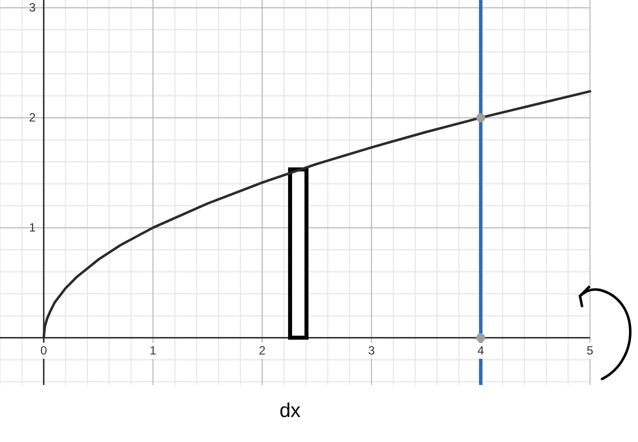  I want to click on x-tick-label: 3, so click(372, 351).